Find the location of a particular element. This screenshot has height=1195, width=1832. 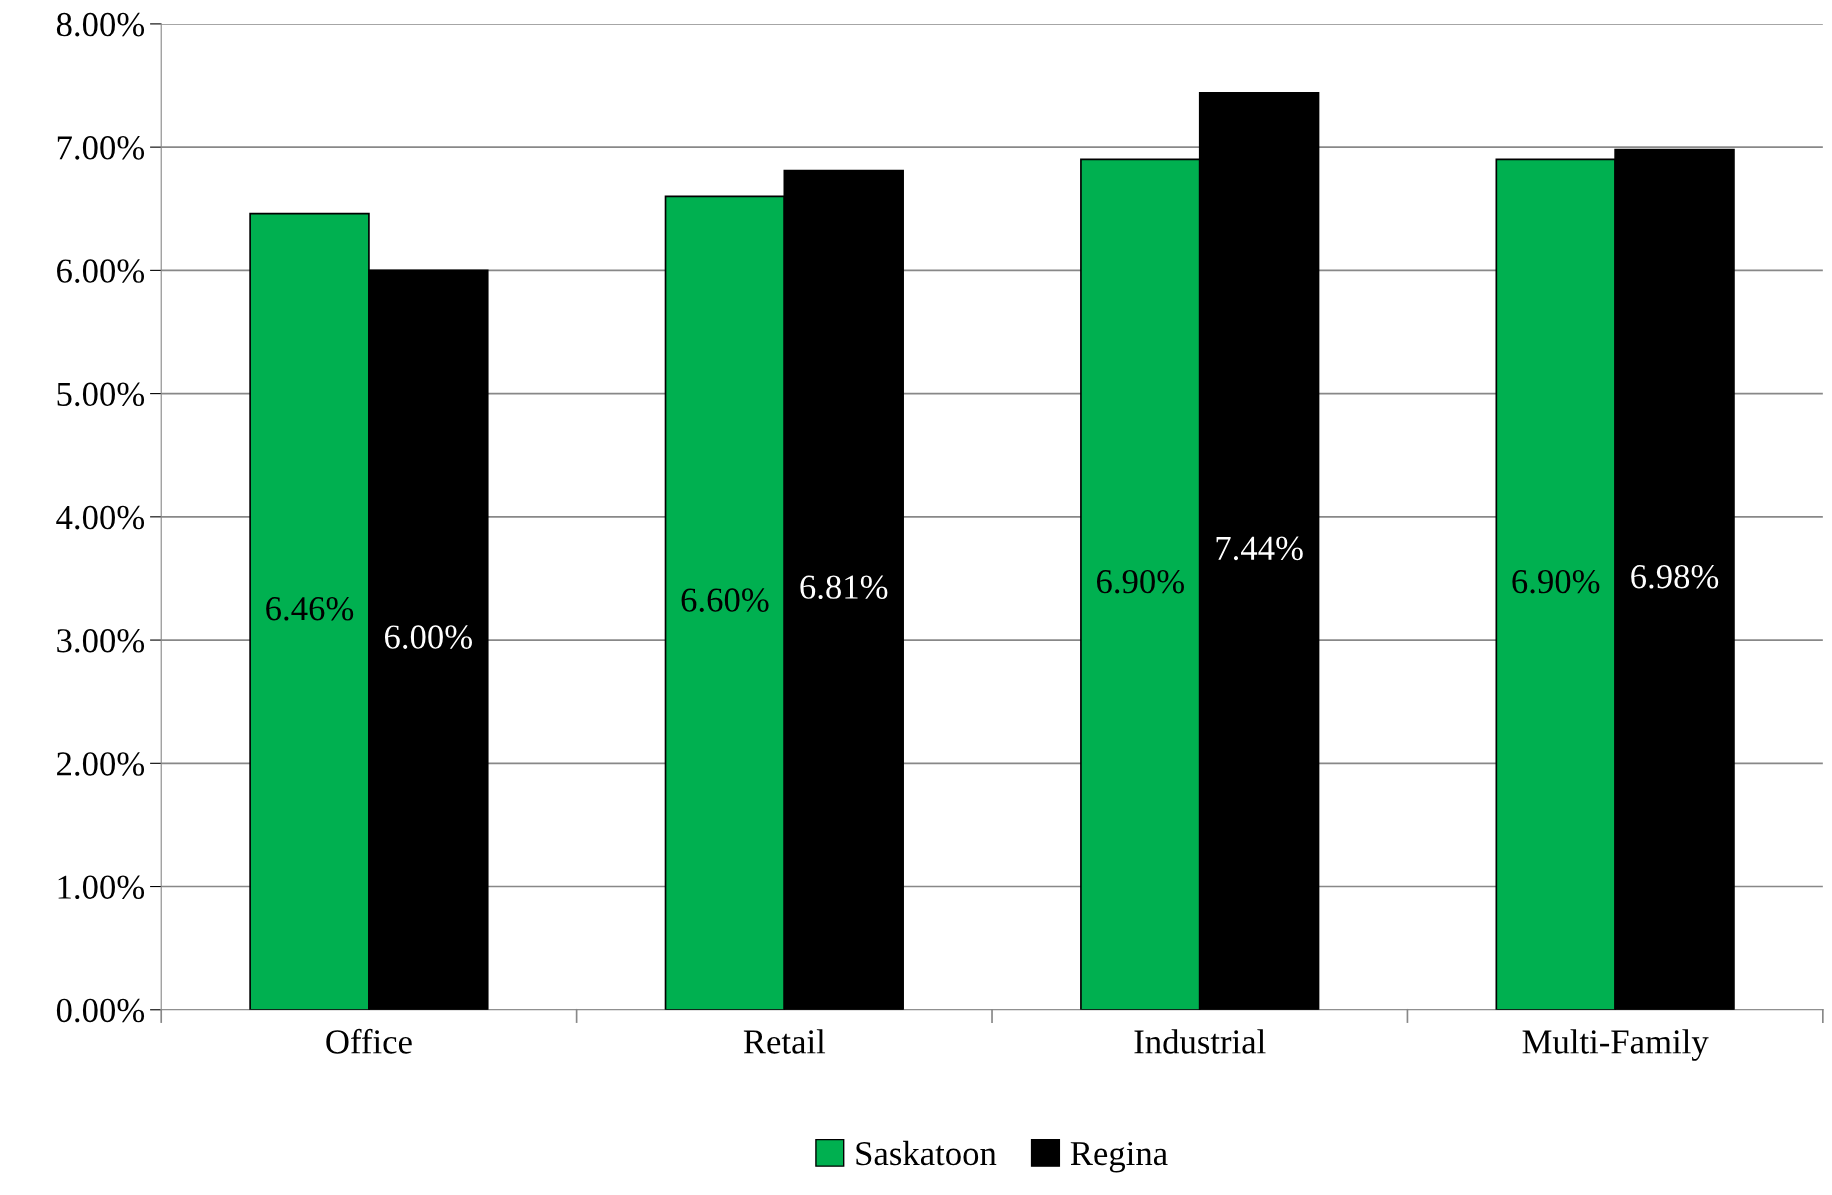

x-tick-label: Retail is located at coordinates (784, 1041).